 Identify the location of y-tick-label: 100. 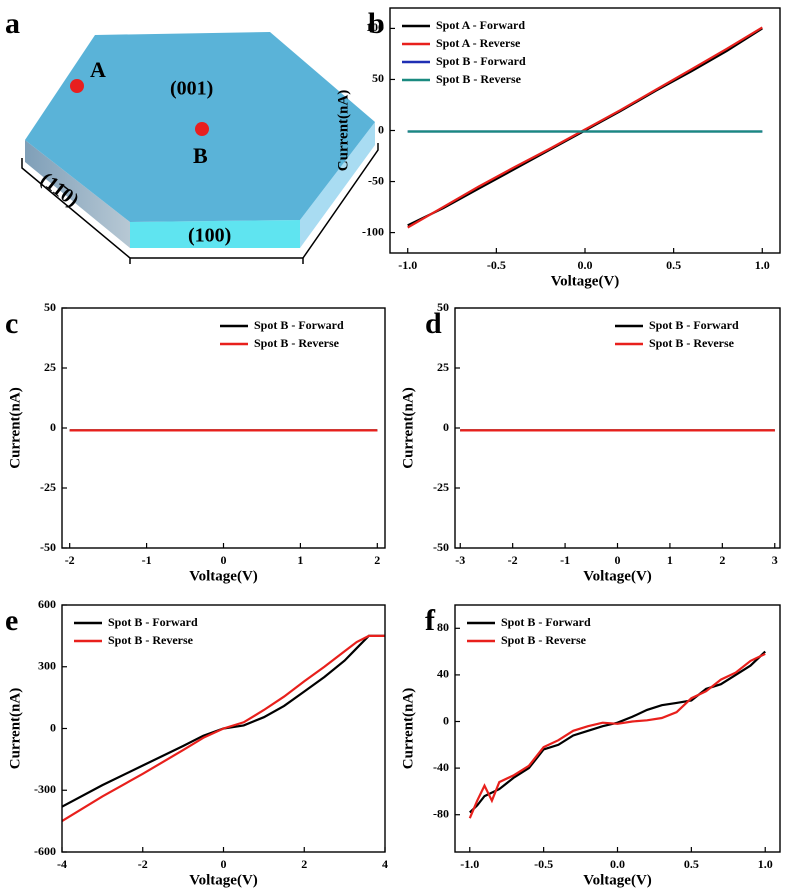
(375, 27).